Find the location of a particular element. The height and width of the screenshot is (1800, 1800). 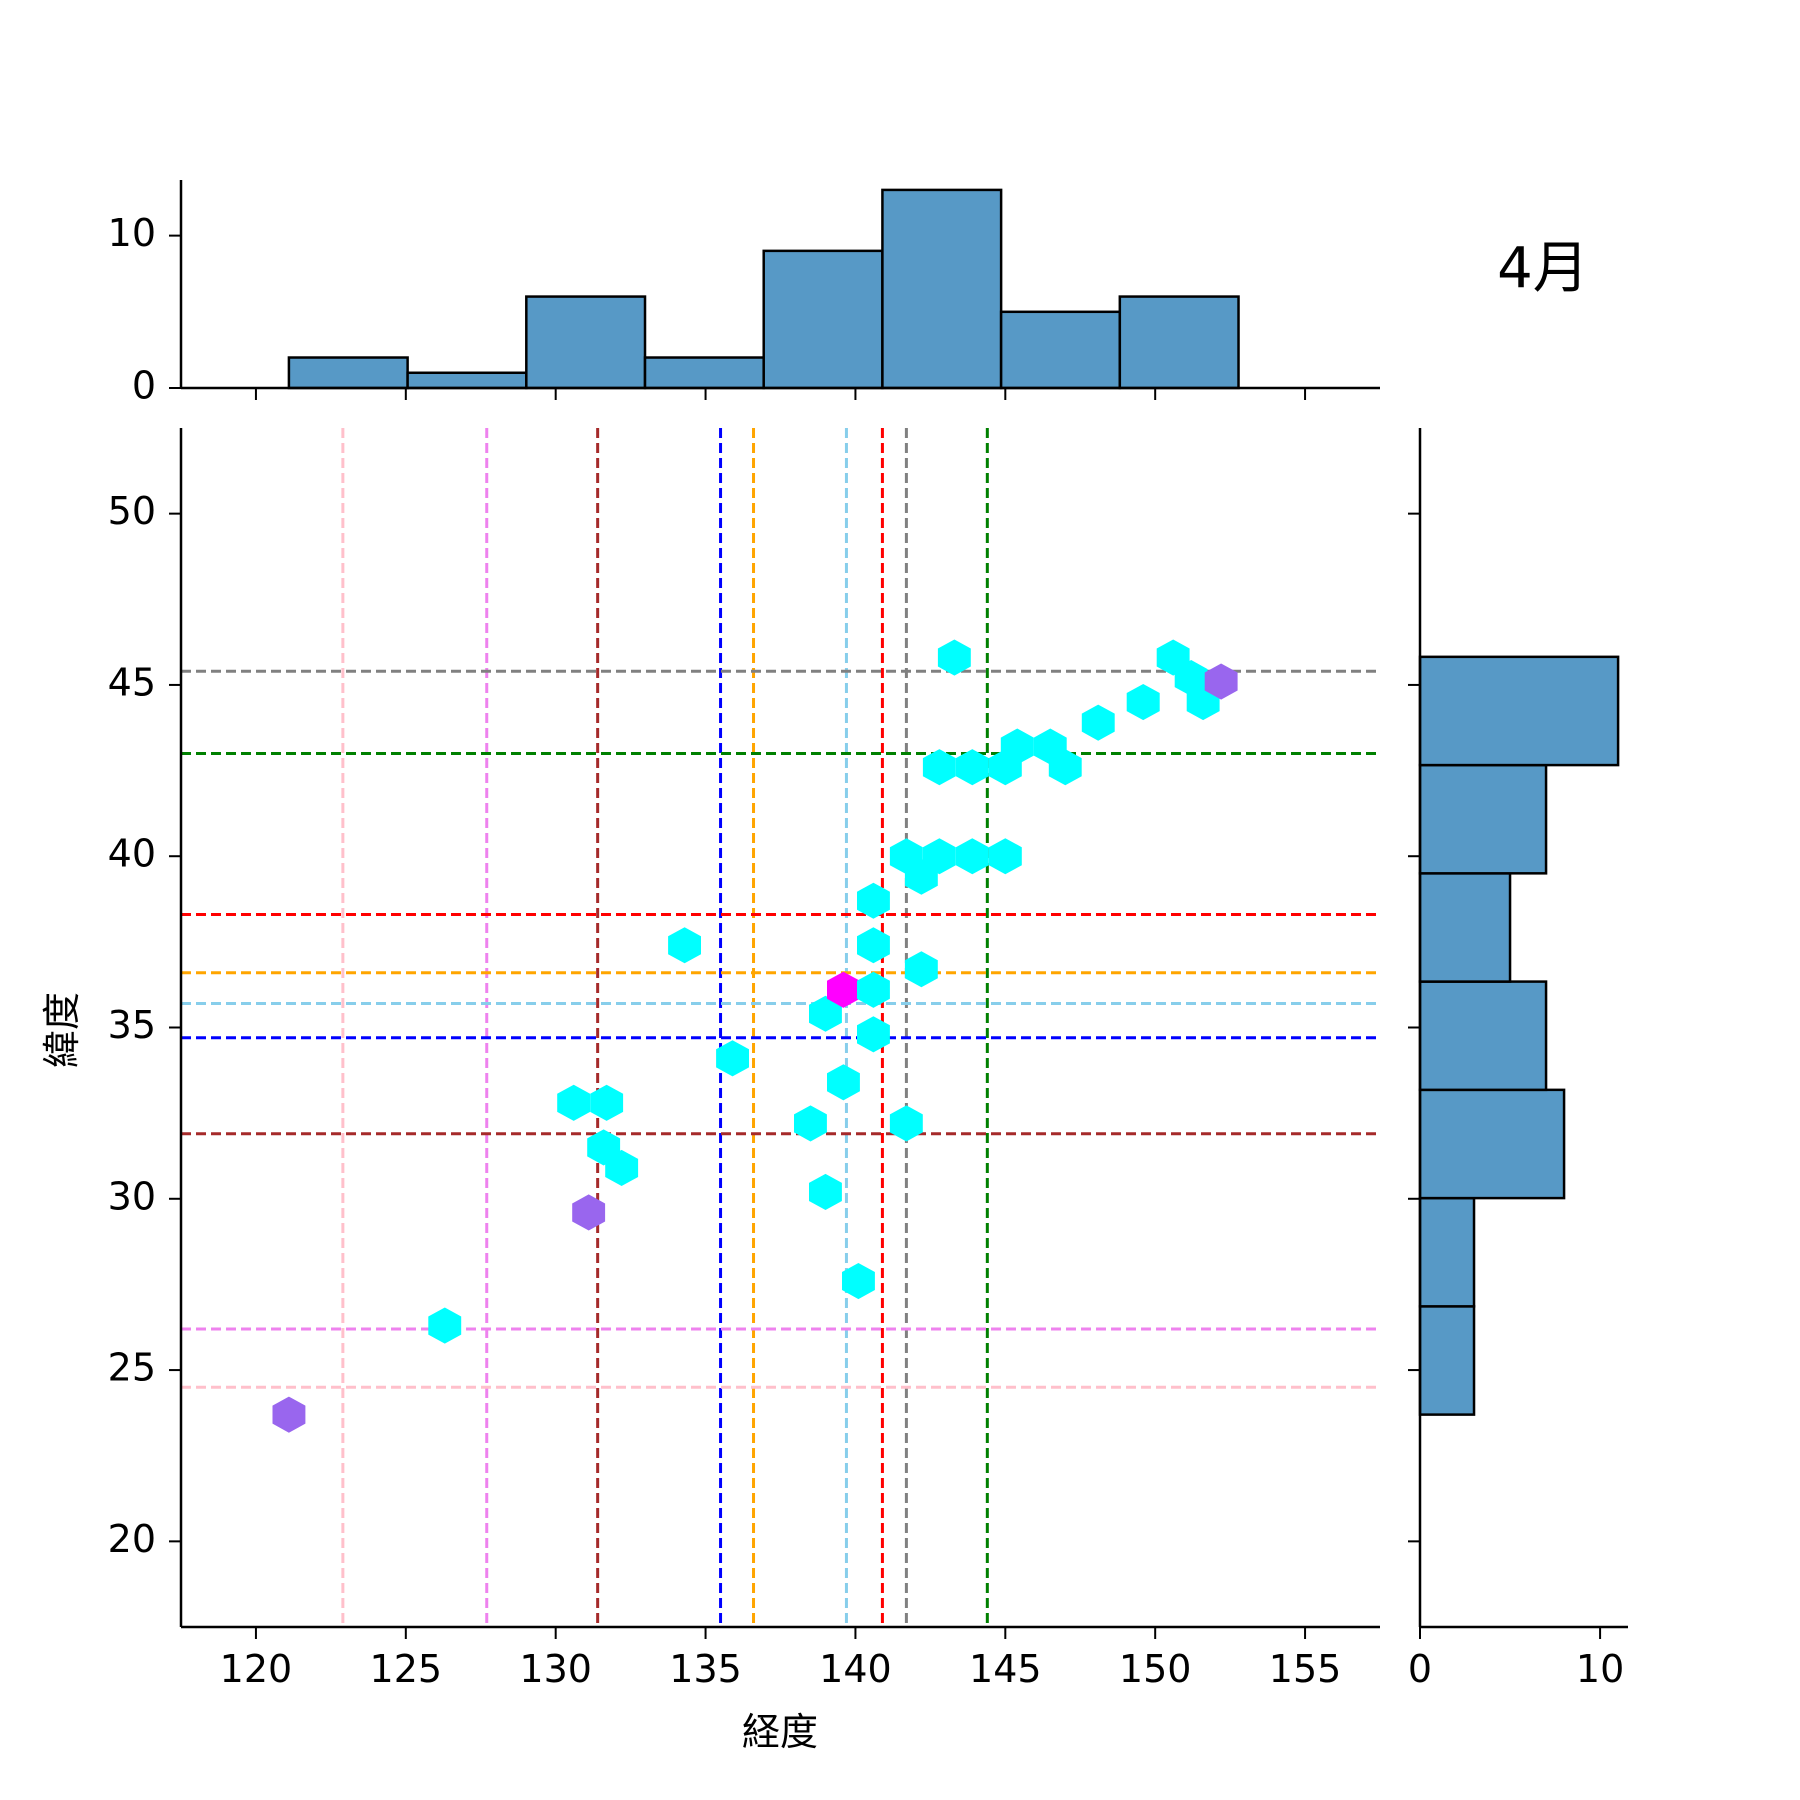

x-tick-label: 130 is located at coordinates (555, 1669).